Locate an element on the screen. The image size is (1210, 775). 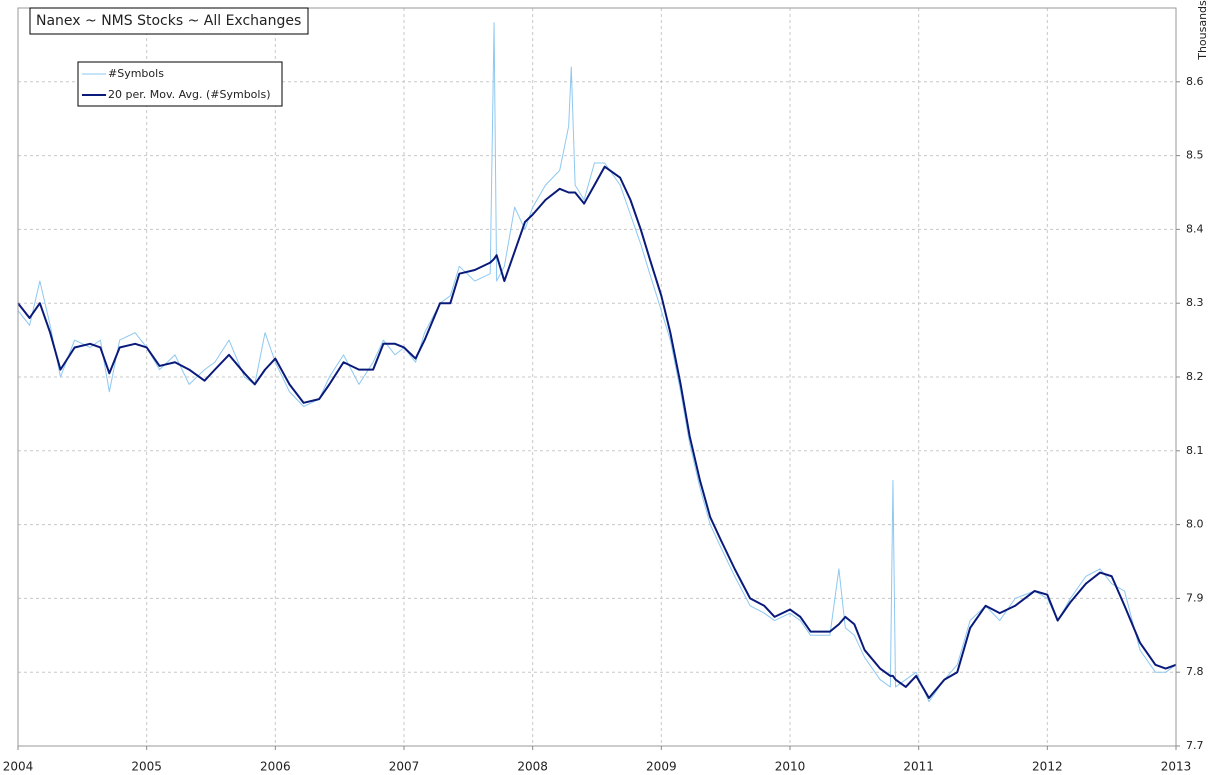
legend-box is located at coordinates (180, 84).